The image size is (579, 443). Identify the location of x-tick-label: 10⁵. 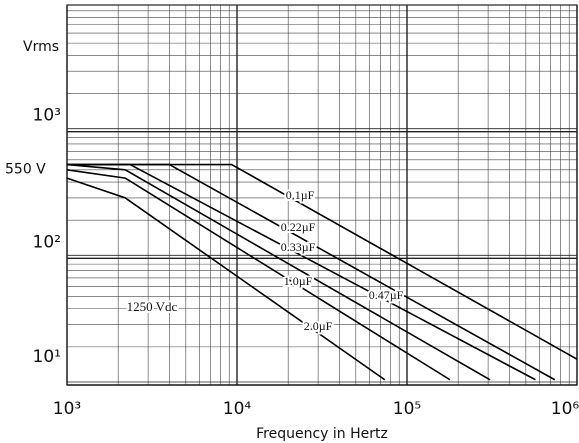
(407, 409).